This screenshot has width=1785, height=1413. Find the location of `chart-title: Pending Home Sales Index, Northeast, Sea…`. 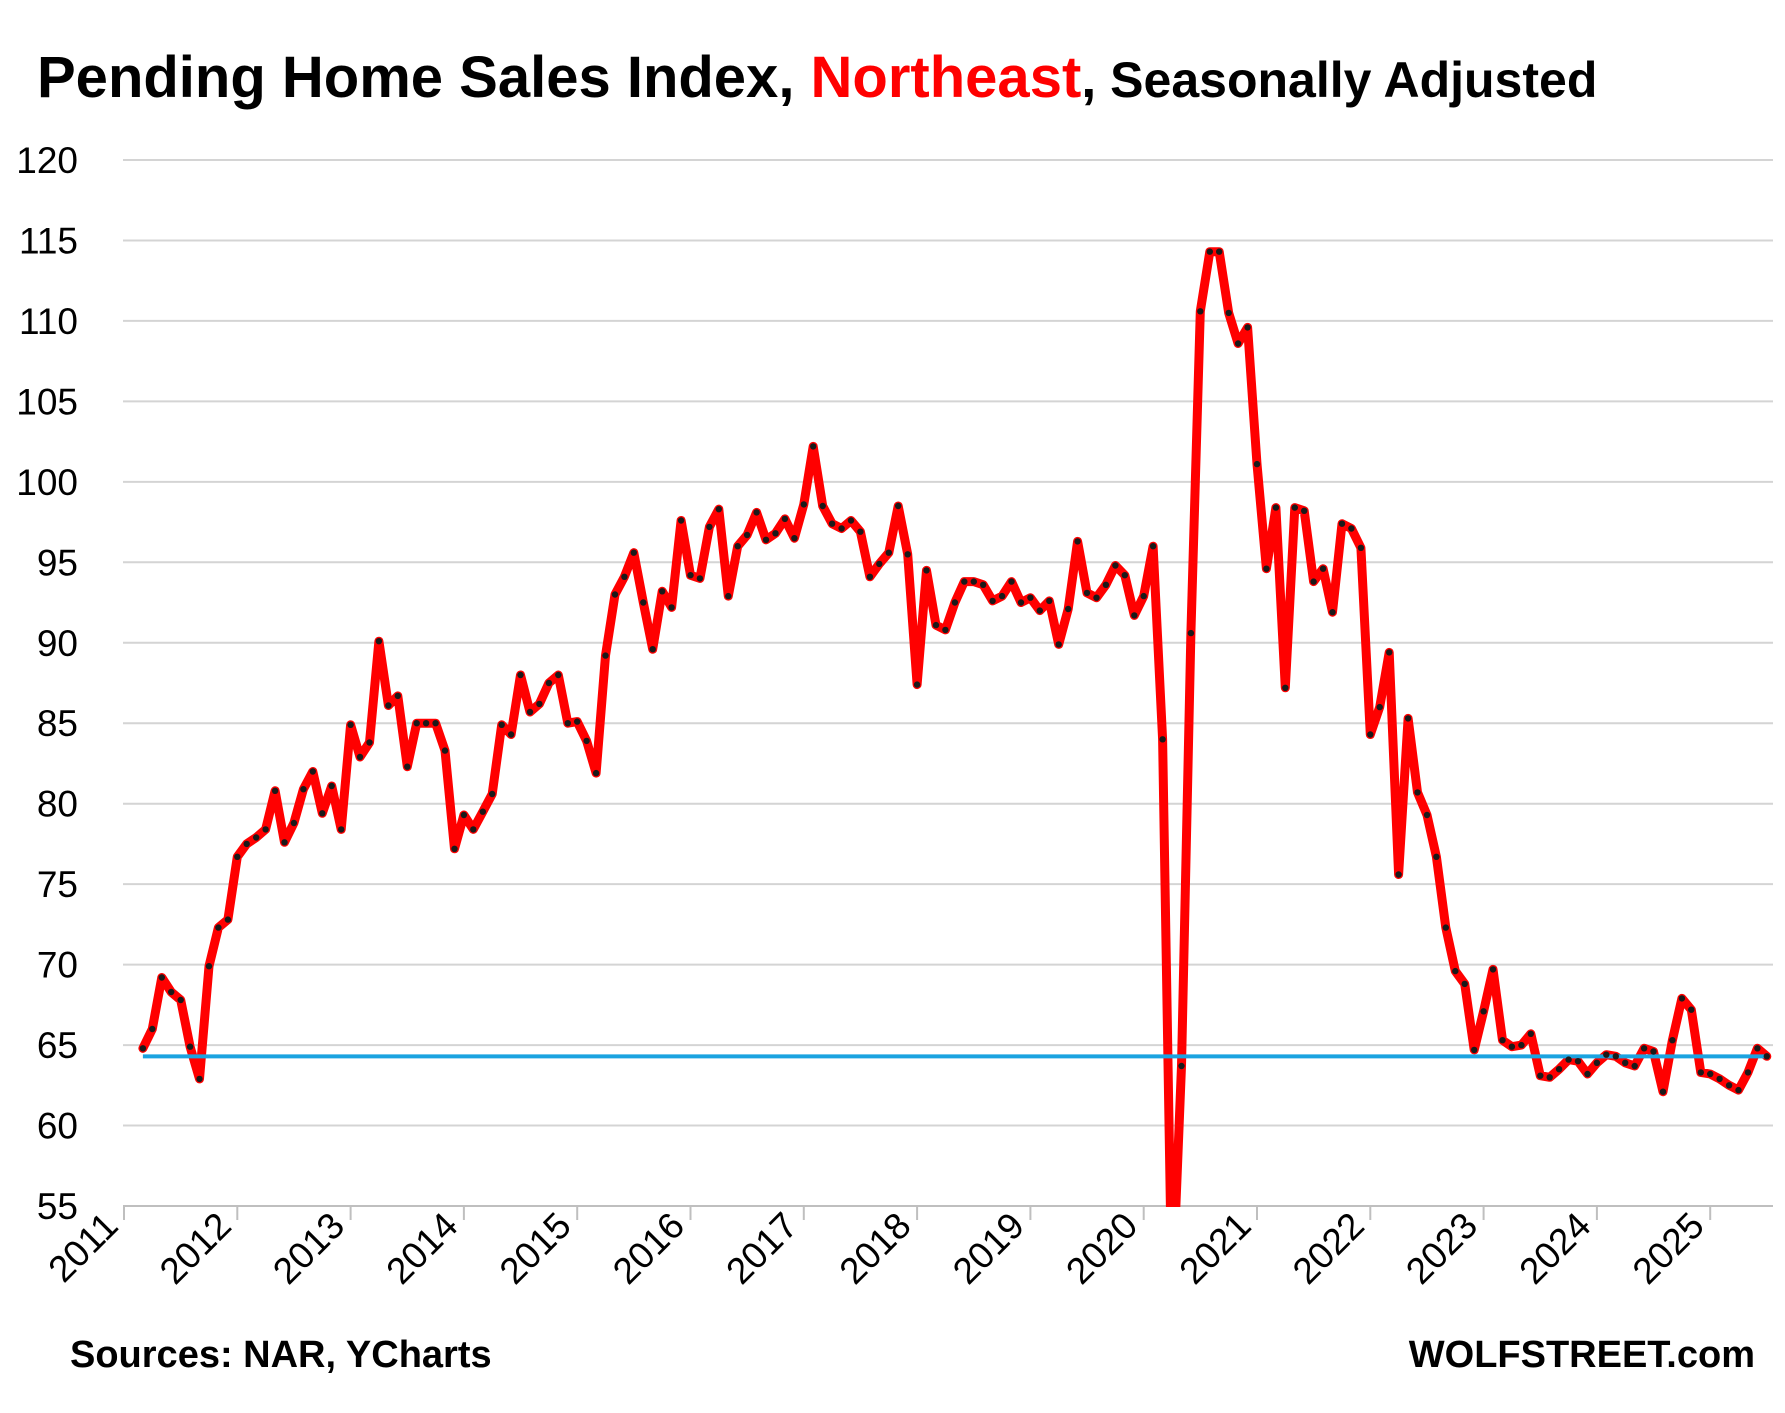

chart-title: Pending Home Sales Index, Northeast, Sea… is located at coordinates (817, 77).